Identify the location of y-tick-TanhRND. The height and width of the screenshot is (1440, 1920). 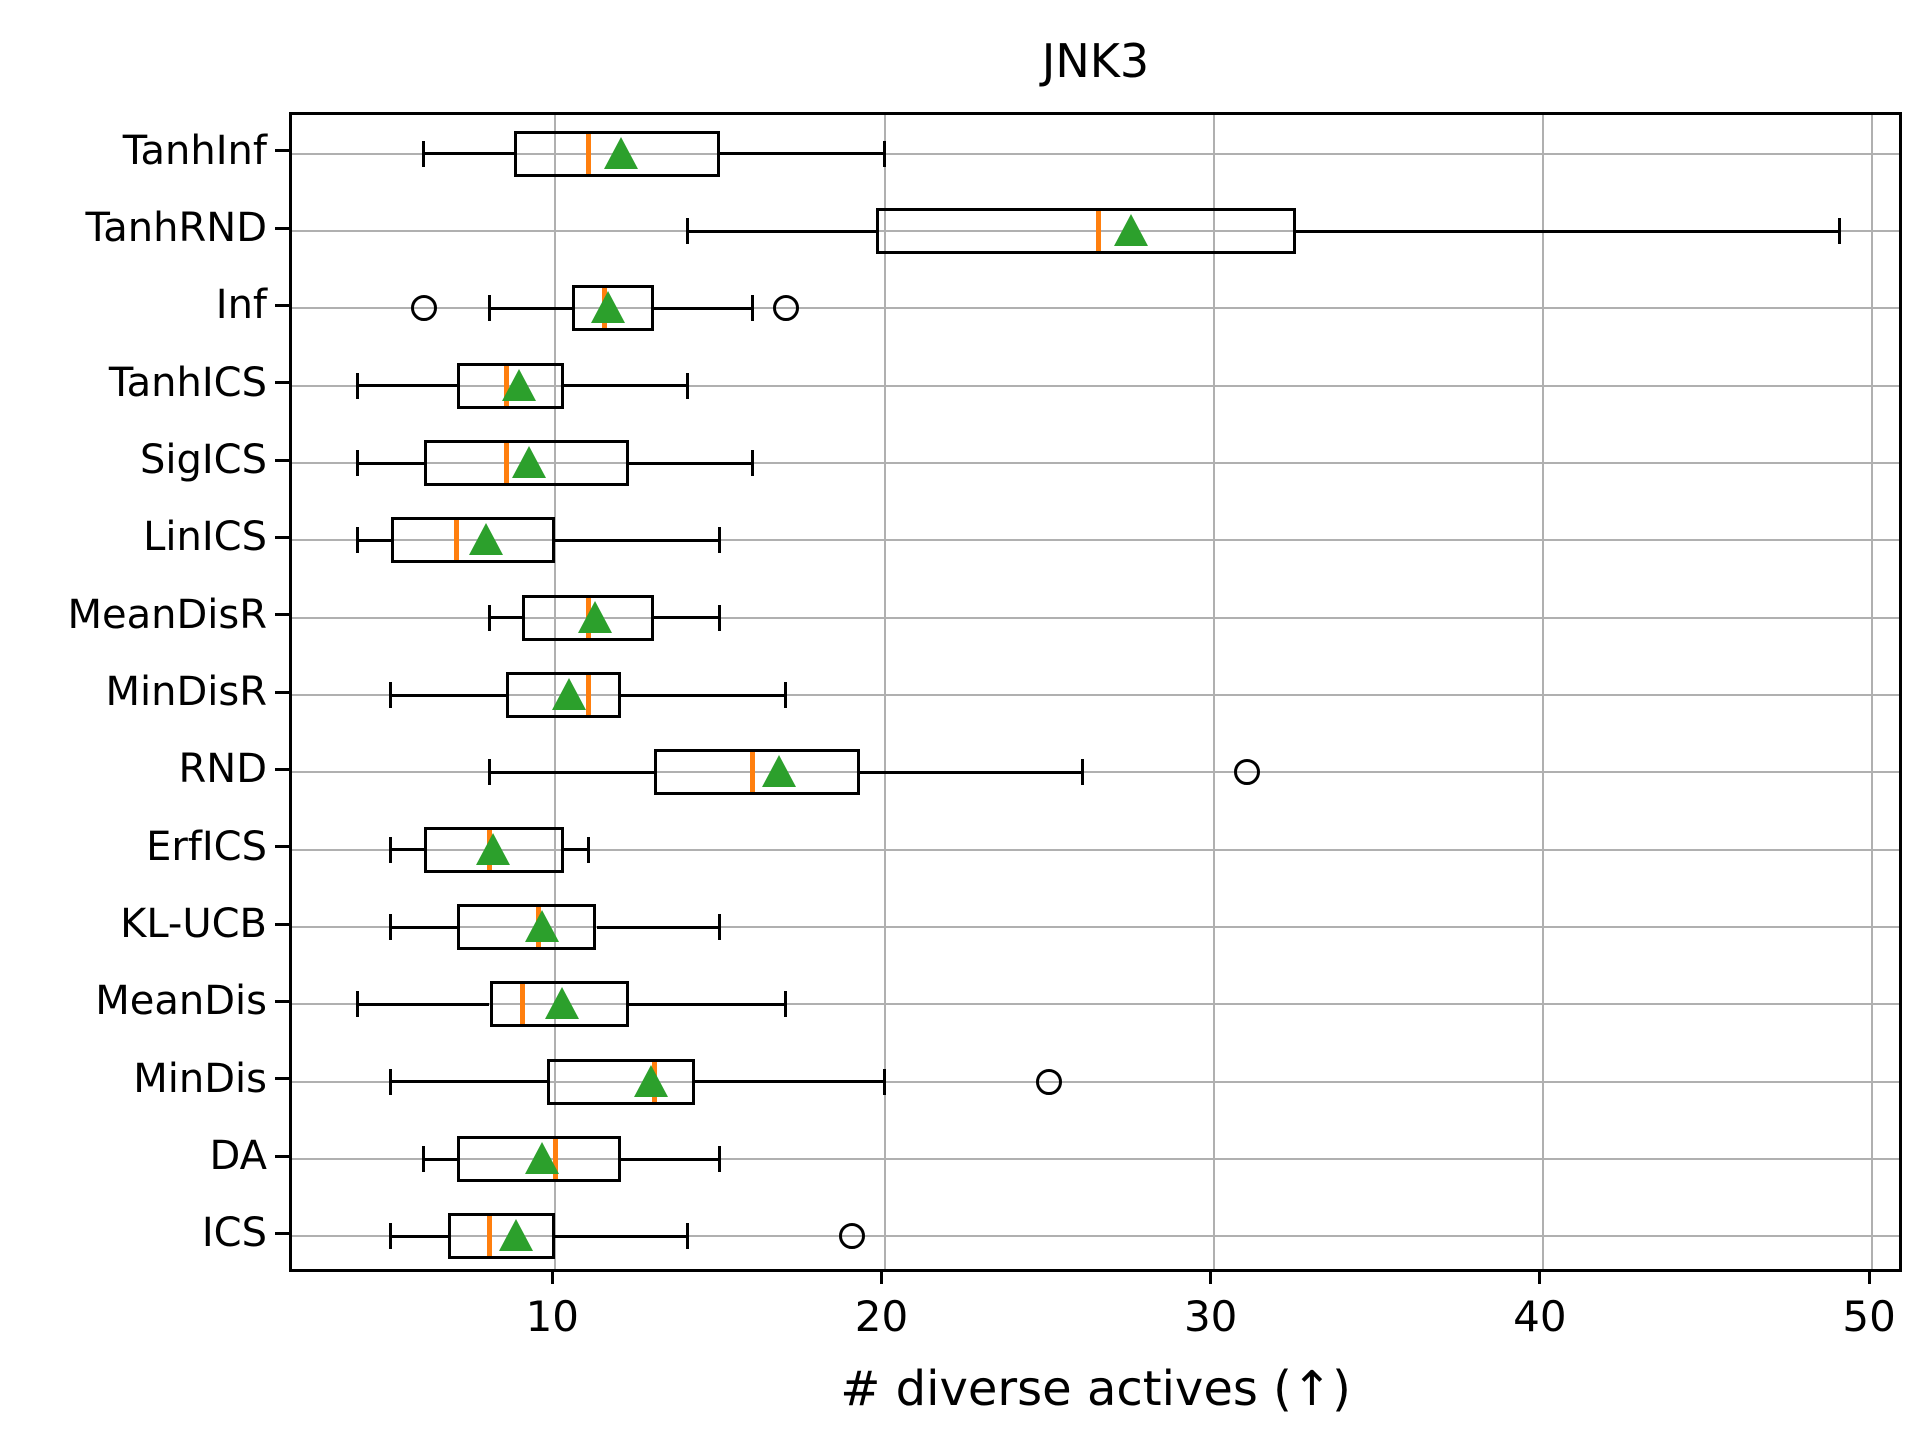
(282, 228).